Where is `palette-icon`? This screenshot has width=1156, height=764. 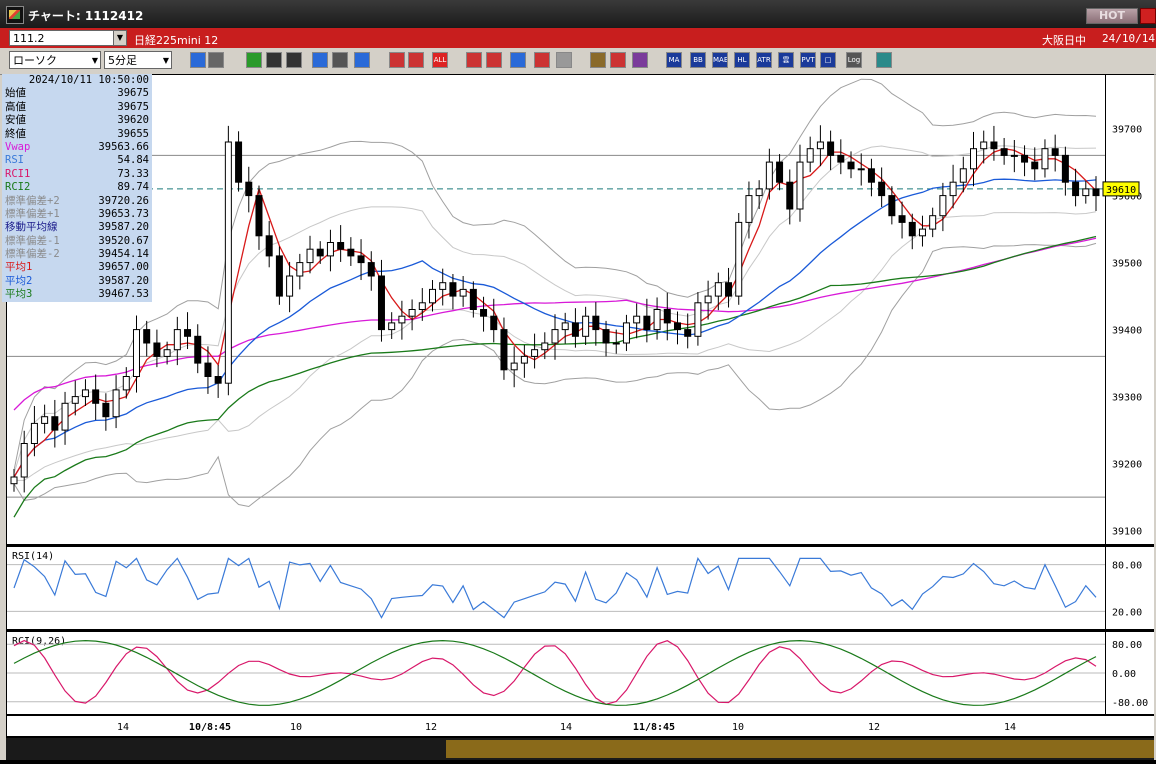 palette-icon is located at coordinates (640, 60).